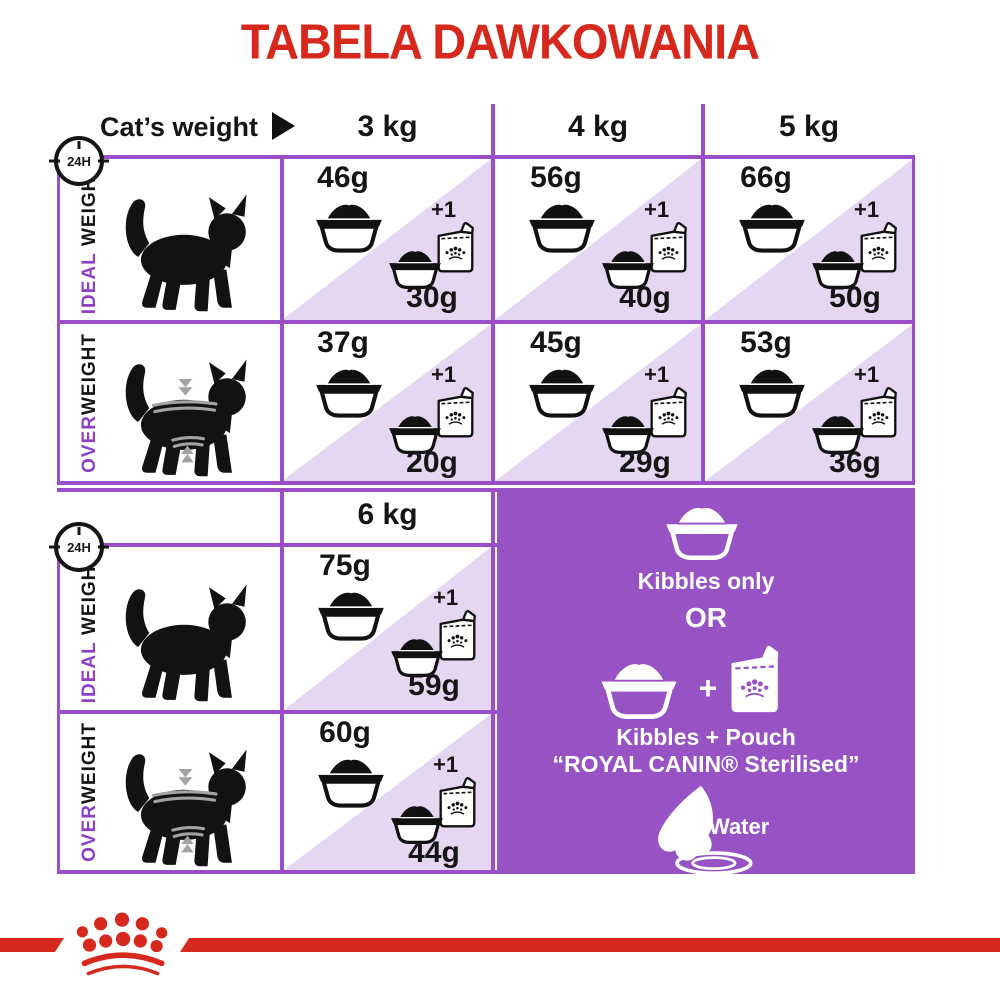 The height and width of the screenshot is (1000, 1000). What do you see at coordinates (754, 680) in the screenshot?
I see `pouch-icon` at bounding box center [754, 680].